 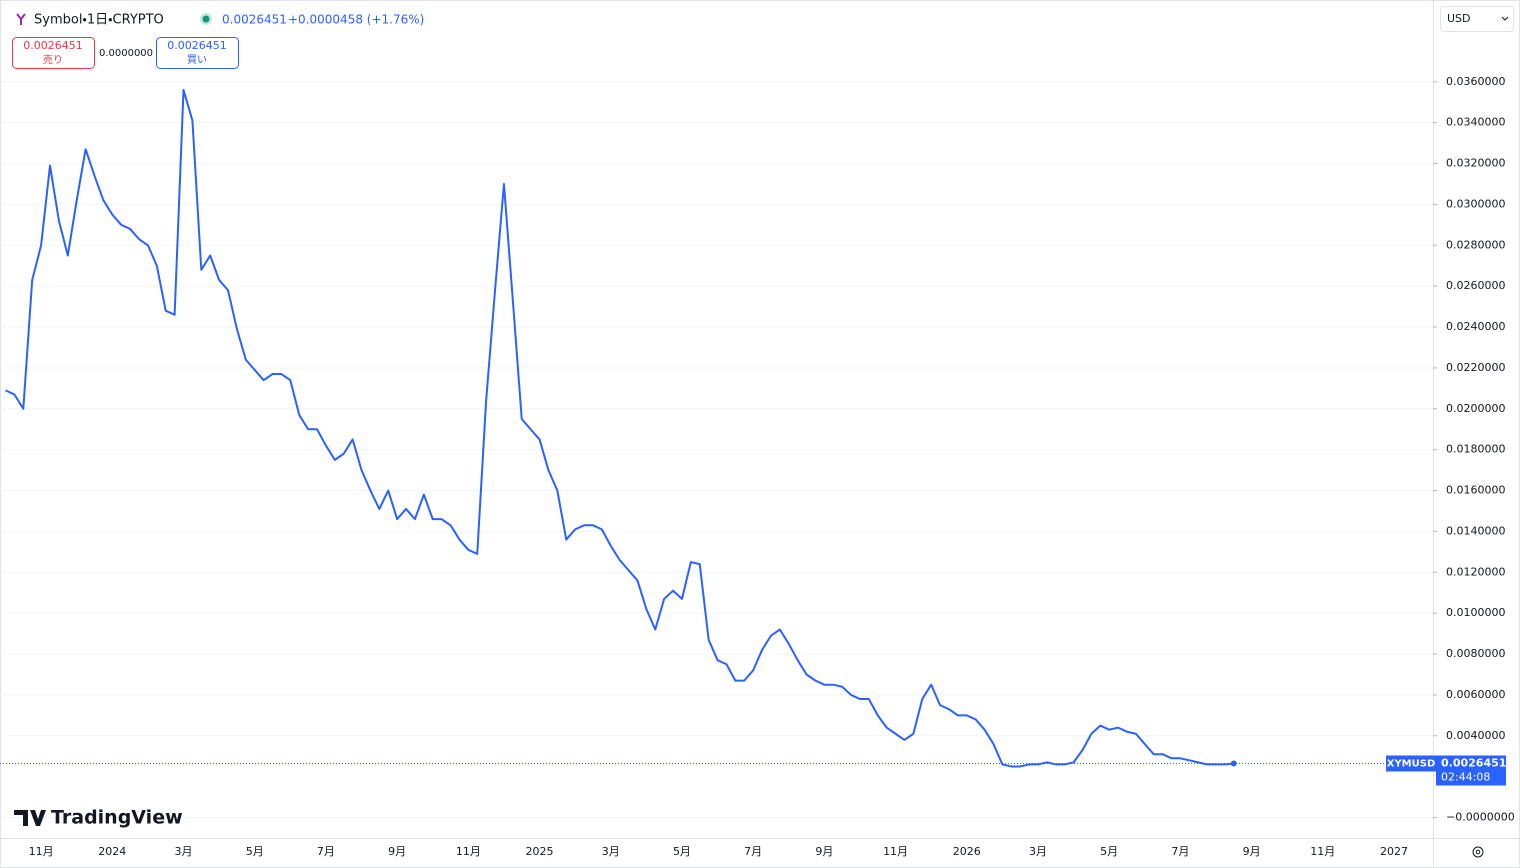 I want to click on x-tick-label: 2024, so click(x=112, y=851).